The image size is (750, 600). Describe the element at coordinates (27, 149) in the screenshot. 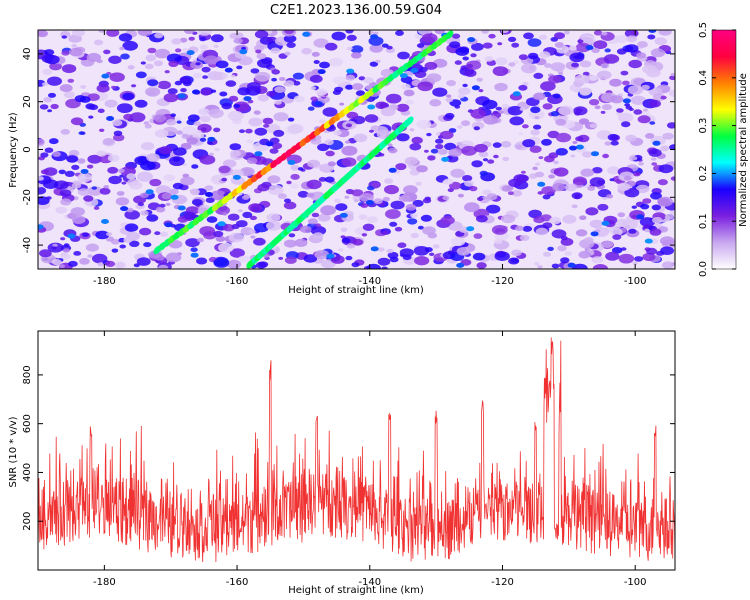

I see `heatmap-y-tick-label: 0` at that location.